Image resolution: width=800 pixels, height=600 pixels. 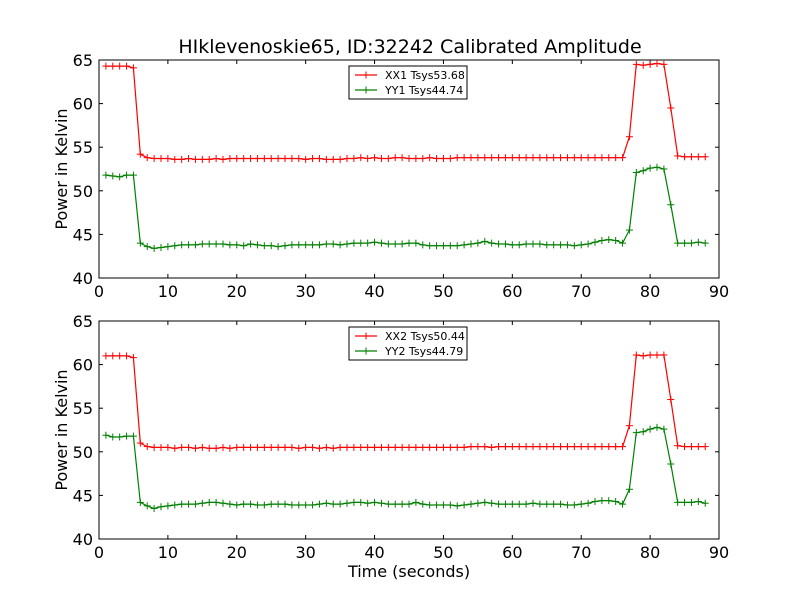 What do you see at coordinates (443, 291) in the screenshot?
I see `x-tick-label: 50` at bounding box center [443, 291].